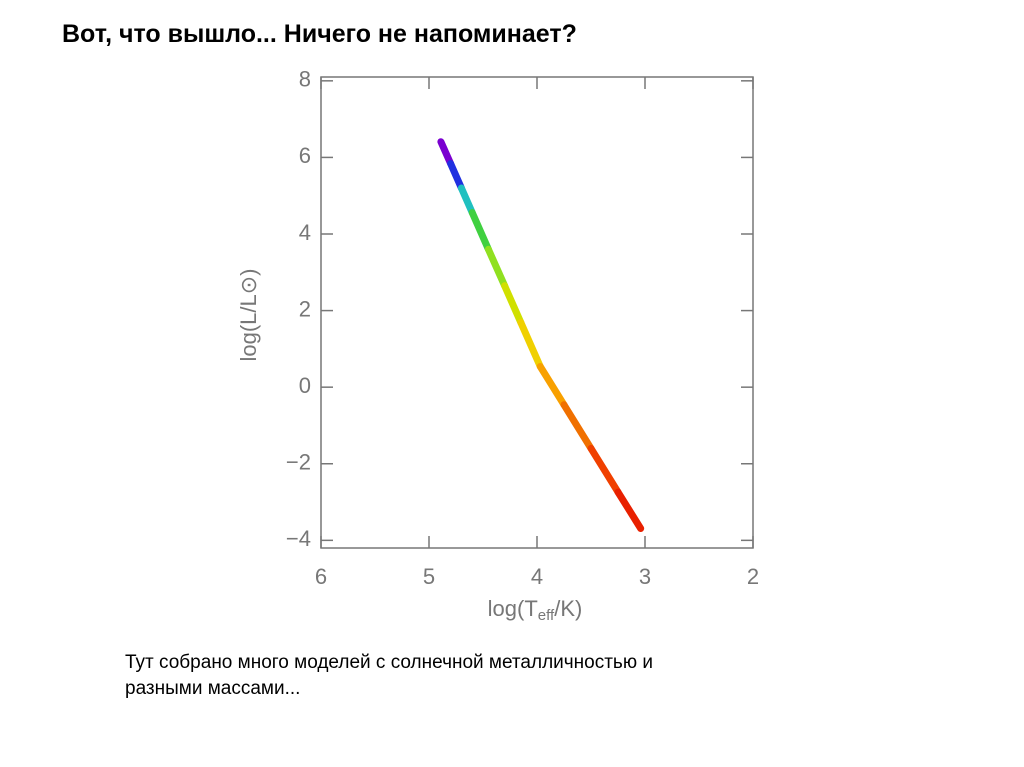  Describe the element at coordinates (305, 155) in the screenshot. I see `y-tick-label: 6` at that location.